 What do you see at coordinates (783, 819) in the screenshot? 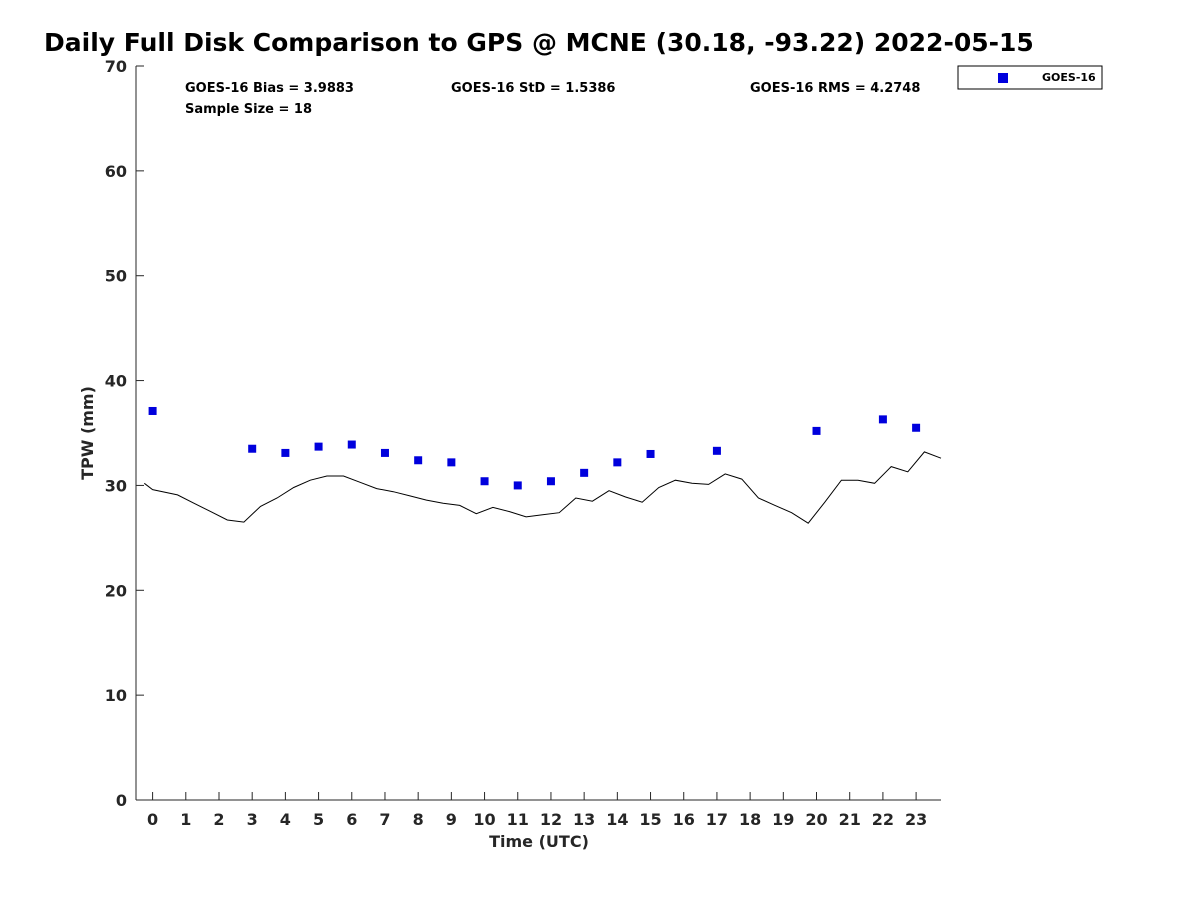
I see `x-tick-label: 19` at bounding box center [783, 819].